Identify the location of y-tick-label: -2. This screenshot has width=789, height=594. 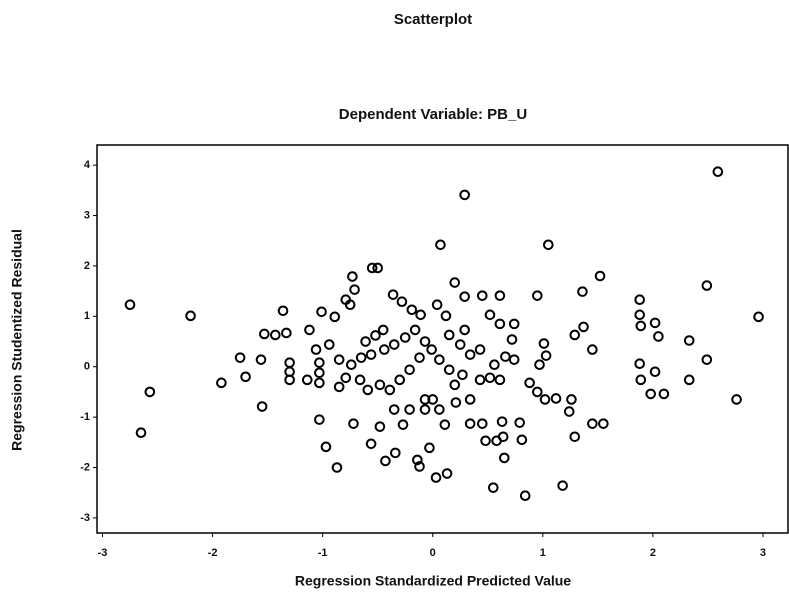
(85, 467).